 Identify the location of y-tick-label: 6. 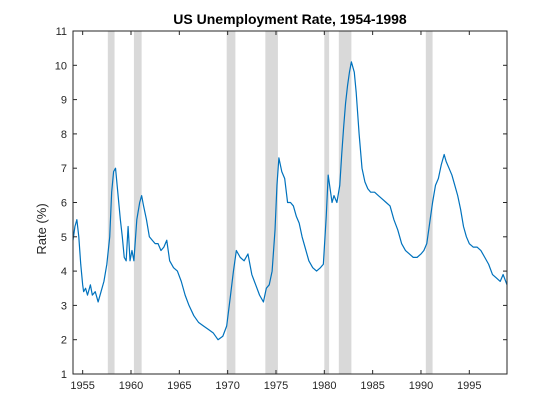
(64, 204).